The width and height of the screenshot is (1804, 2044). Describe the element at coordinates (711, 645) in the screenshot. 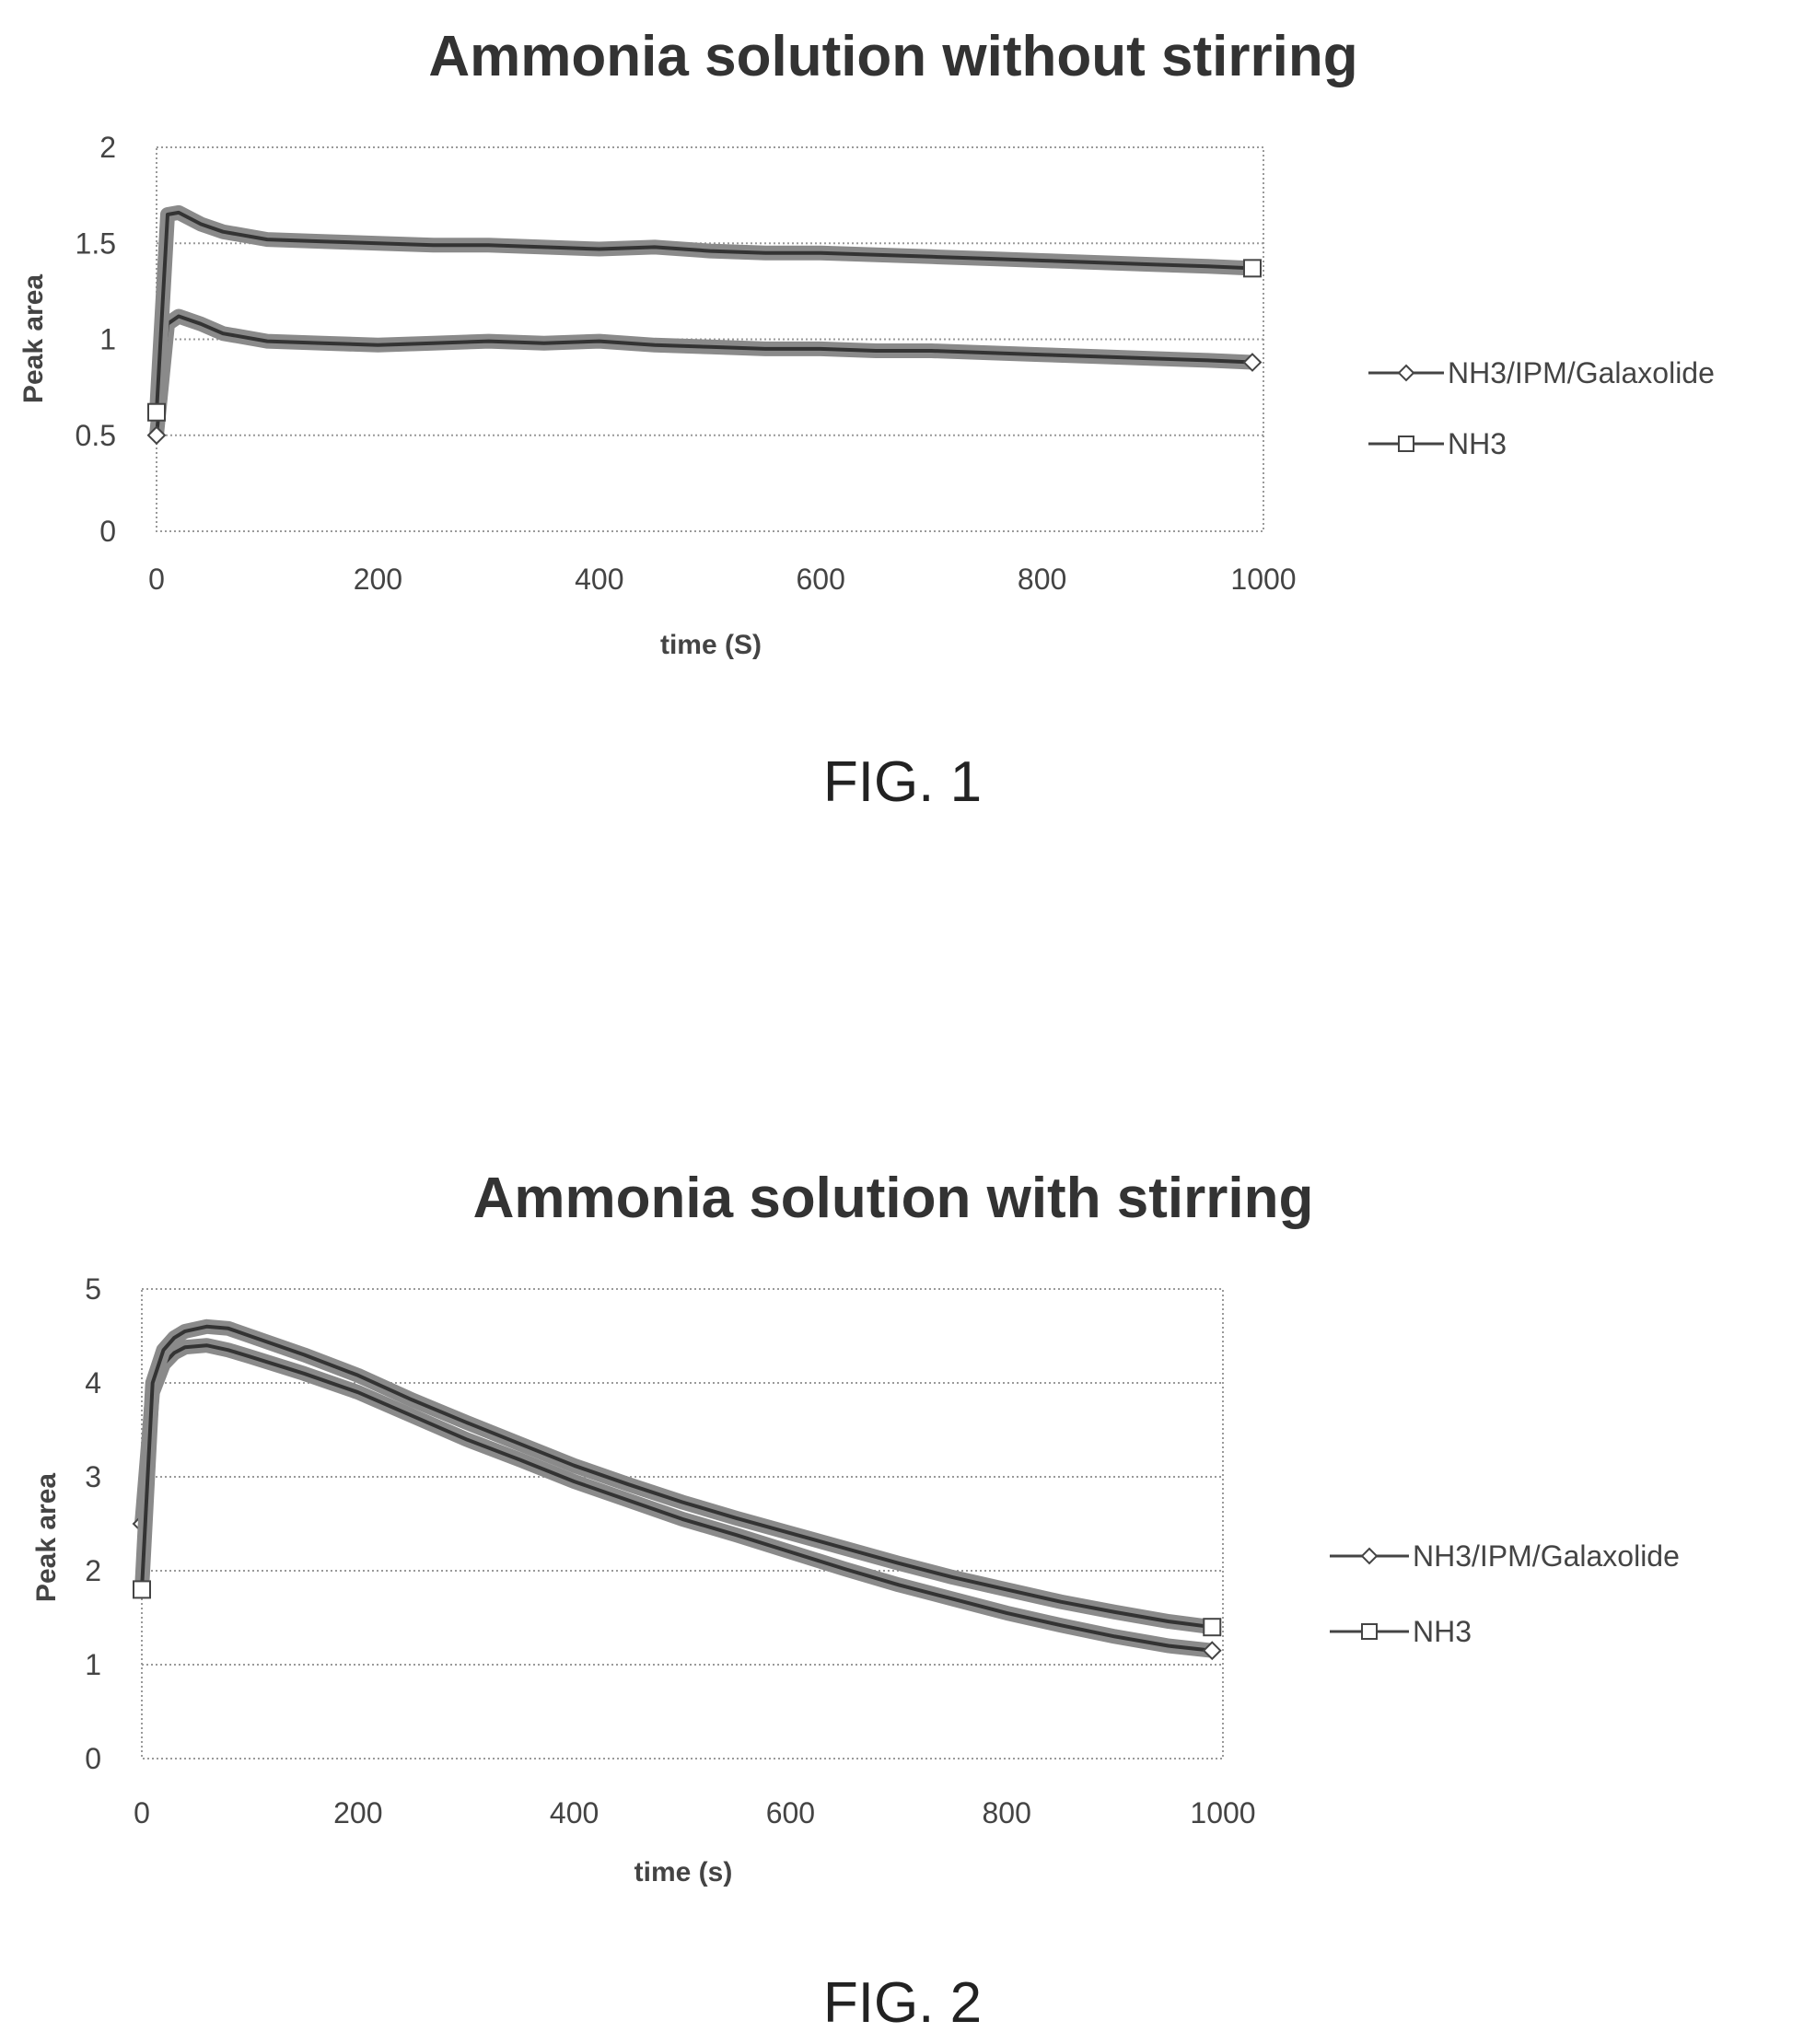

I see `x-axis-label: time (S)` at that location.